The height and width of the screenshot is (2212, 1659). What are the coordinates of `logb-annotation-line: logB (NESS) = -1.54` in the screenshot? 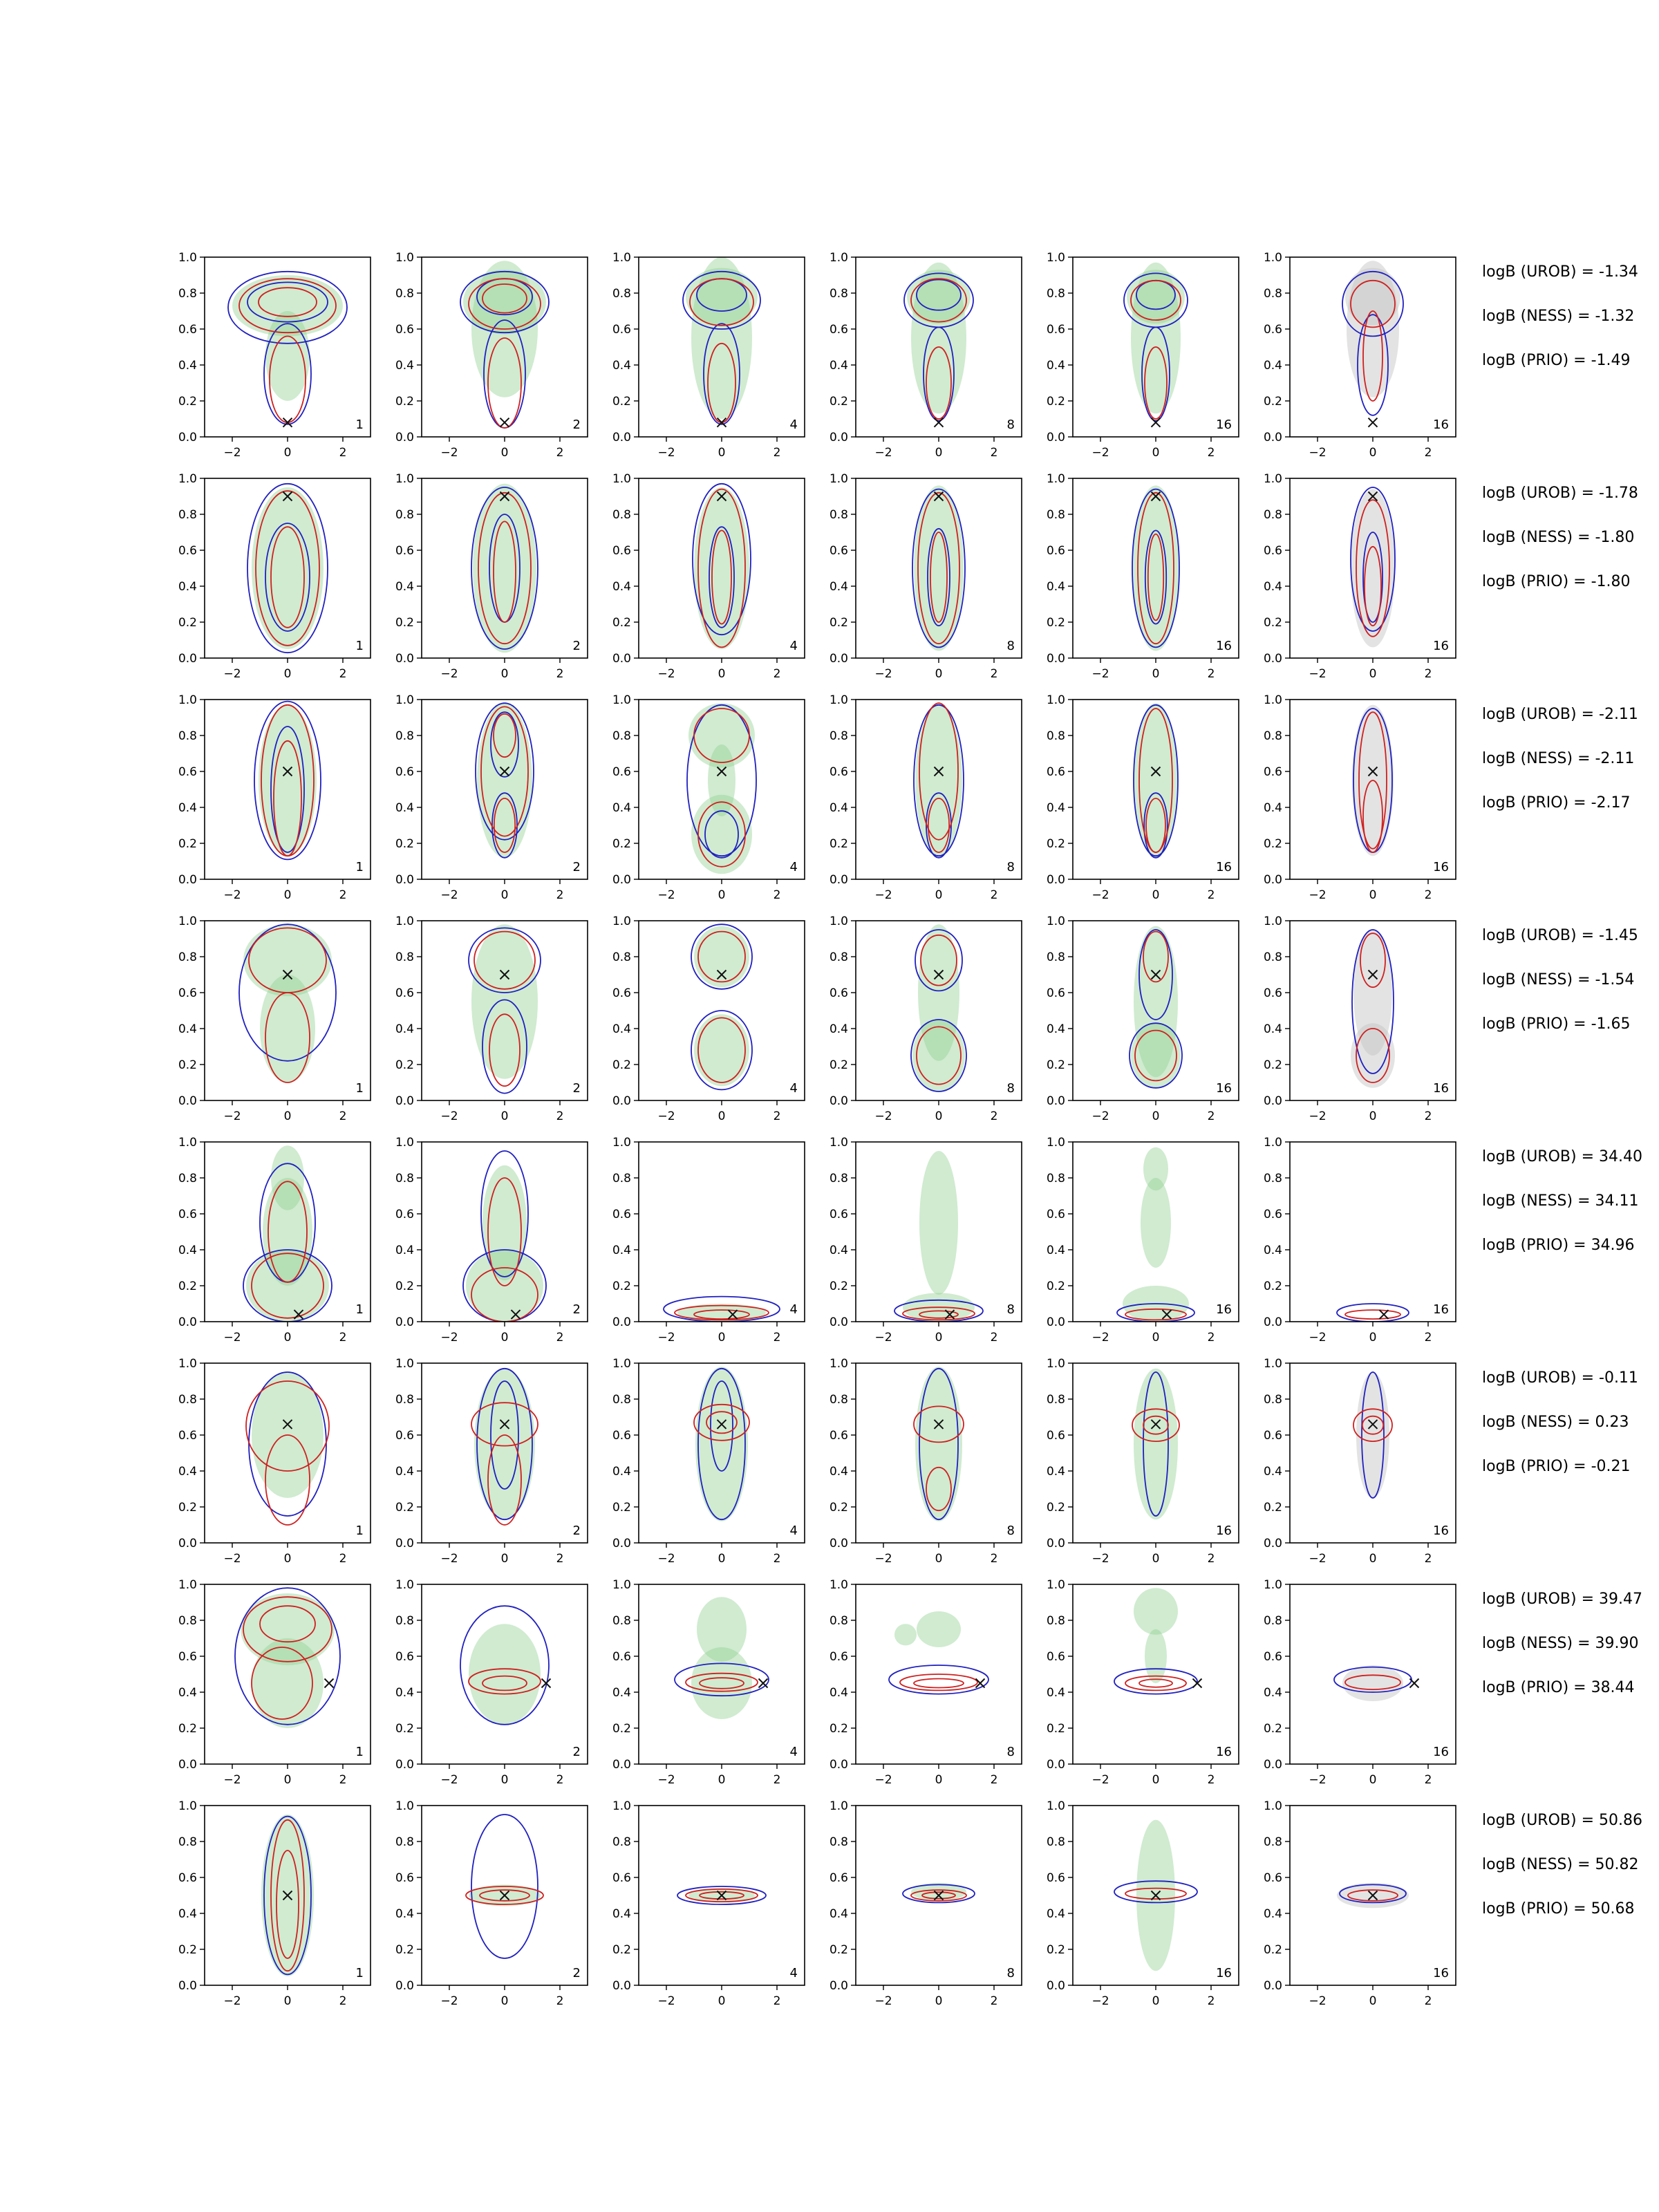 It's located at (1558, 979).